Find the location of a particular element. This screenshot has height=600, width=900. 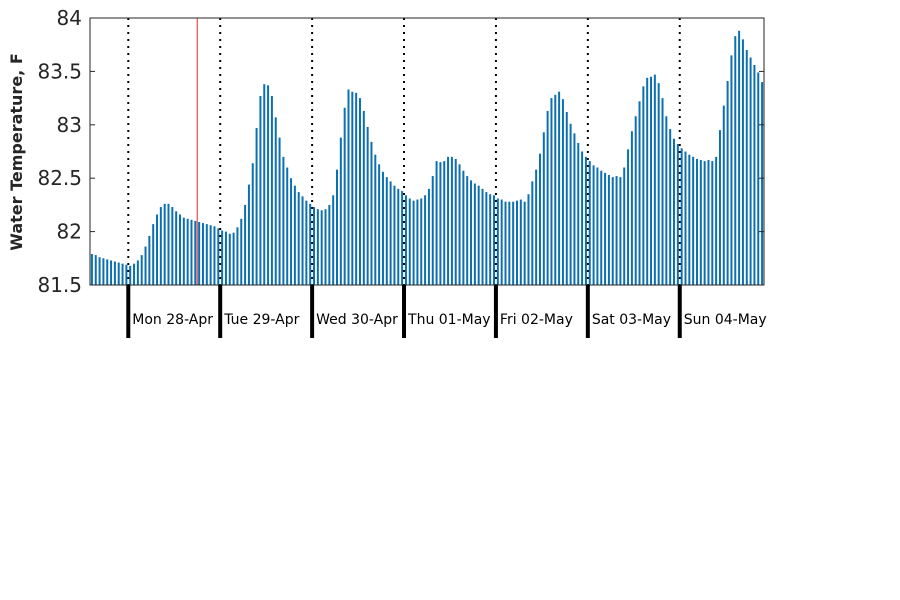

y-tick-label: 84 is located at coordinates (69, 18).